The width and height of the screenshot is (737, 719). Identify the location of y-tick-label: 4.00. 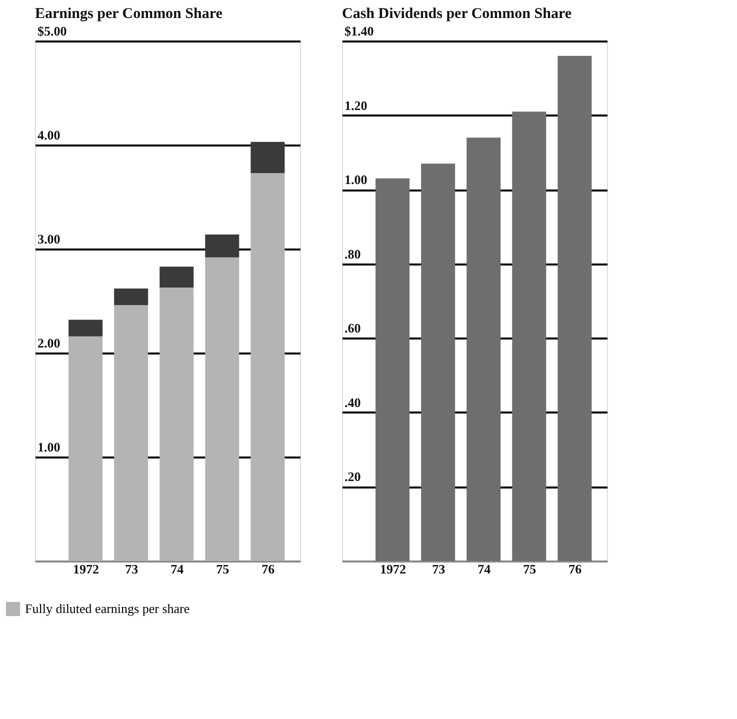
(49, 135).